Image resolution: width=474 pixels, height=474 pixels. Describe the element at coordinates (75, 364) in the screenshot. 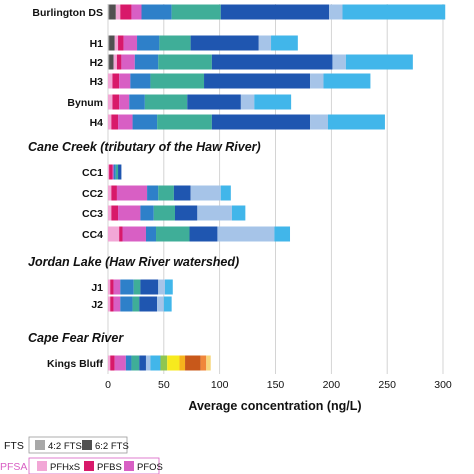

I see `category-label: Kings Bluff` at that location.